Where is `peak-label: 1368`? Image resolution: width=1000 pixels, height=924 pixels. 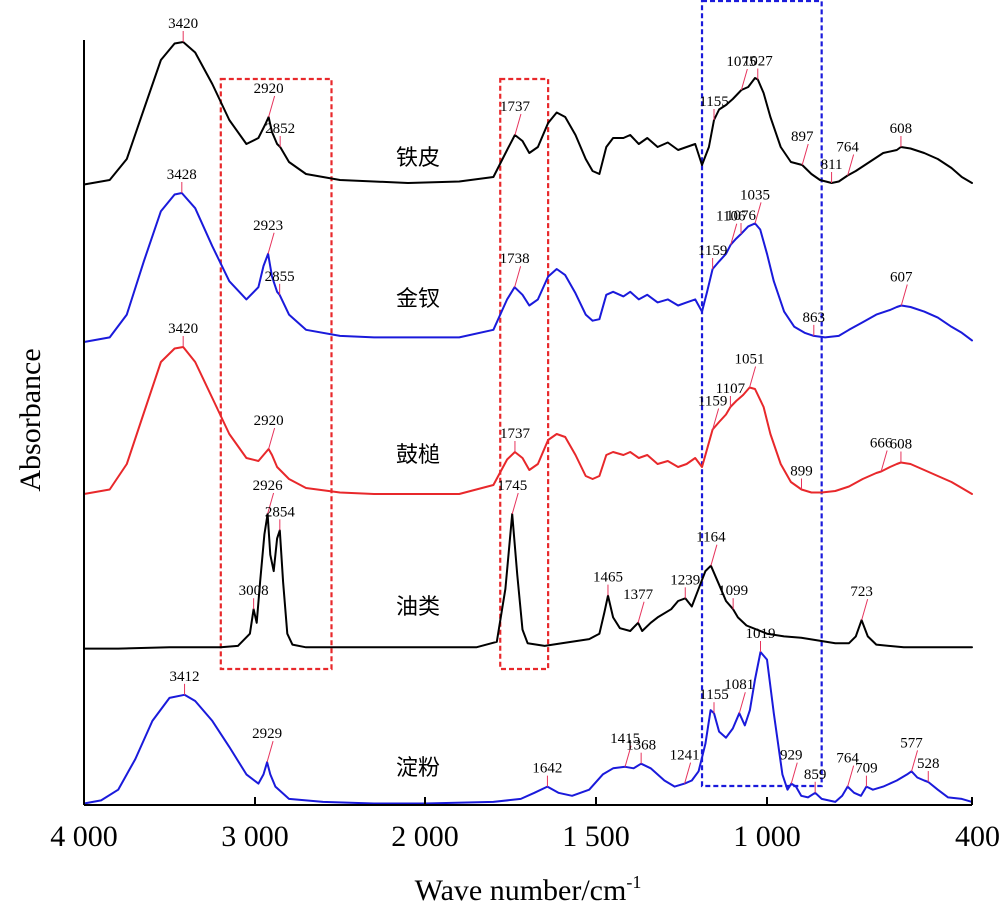 peak-label: 1368 is located at coordinates (641, 746).